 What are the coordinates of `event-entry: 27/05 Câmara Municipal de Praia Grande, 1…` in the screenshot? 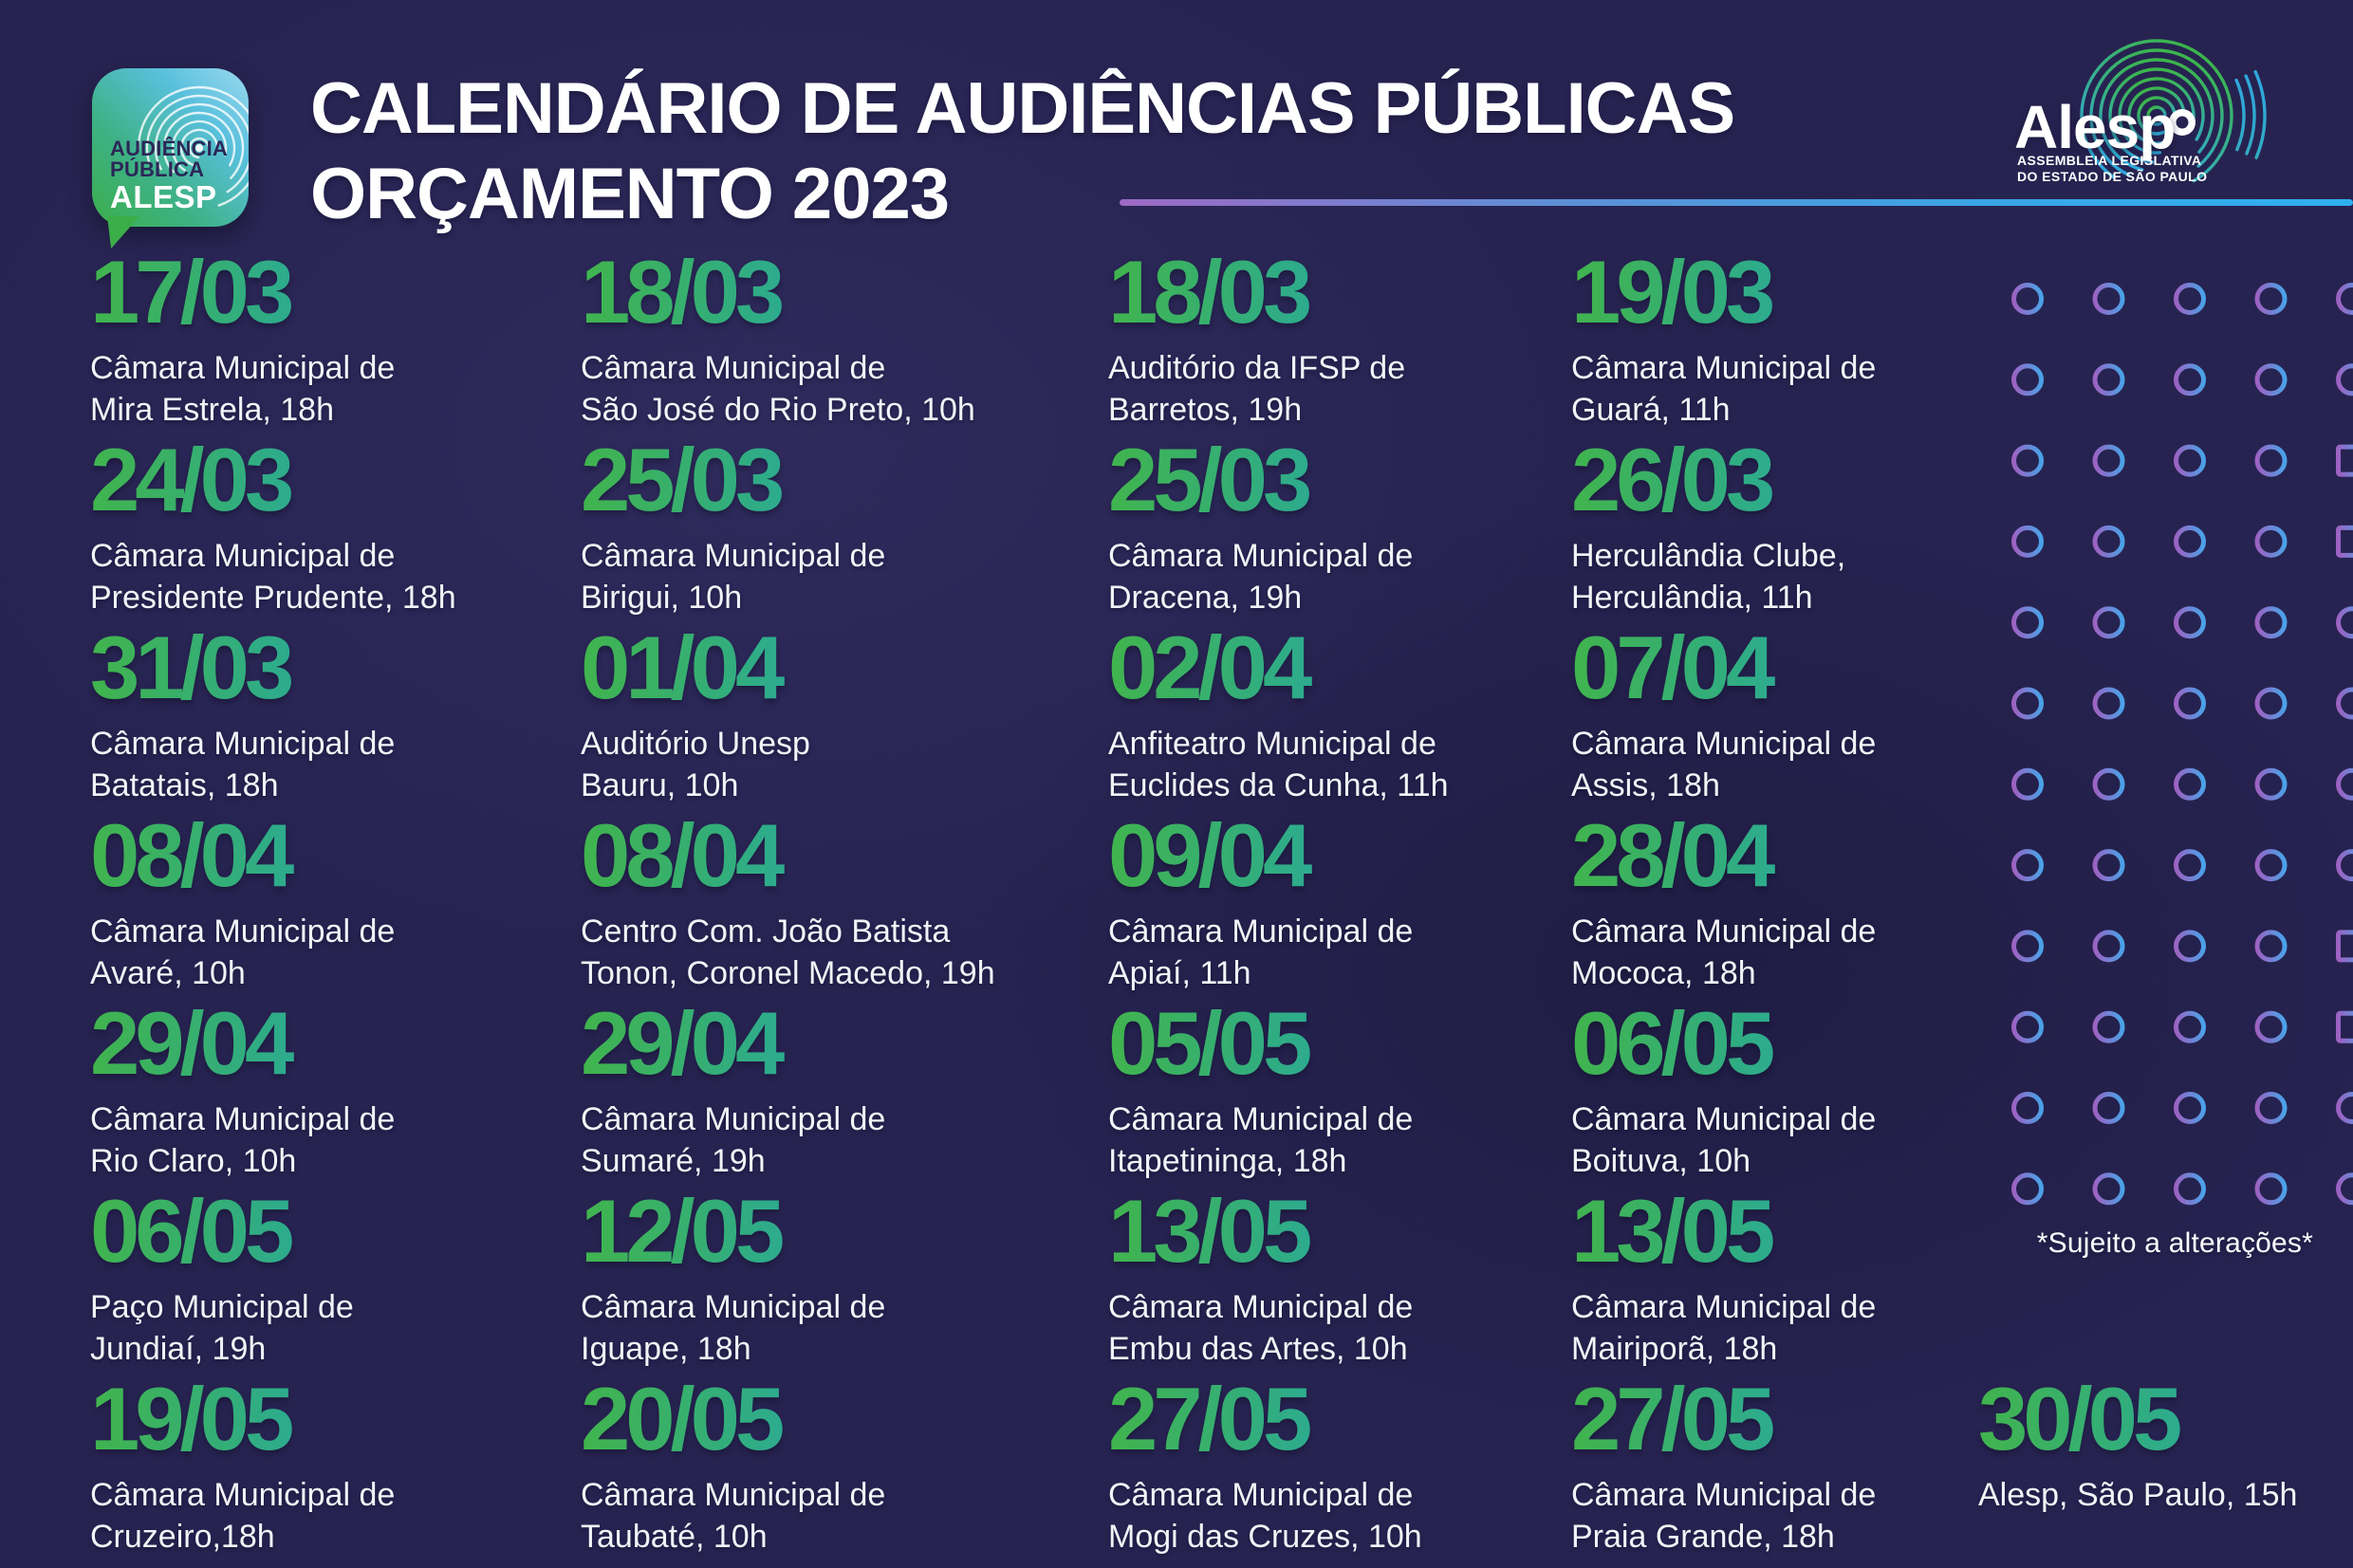 It's located at (1811, 1466).